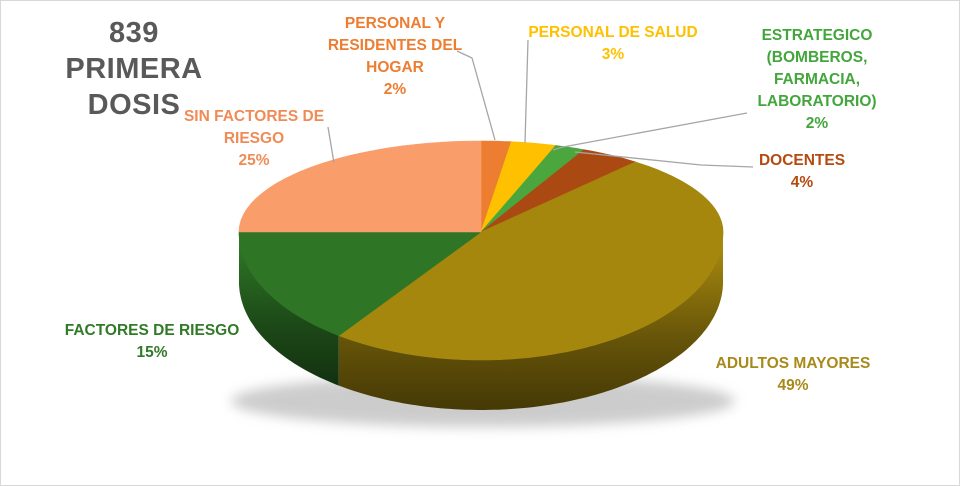  I want to click on chart-title-value: 839, so click(134, 33).